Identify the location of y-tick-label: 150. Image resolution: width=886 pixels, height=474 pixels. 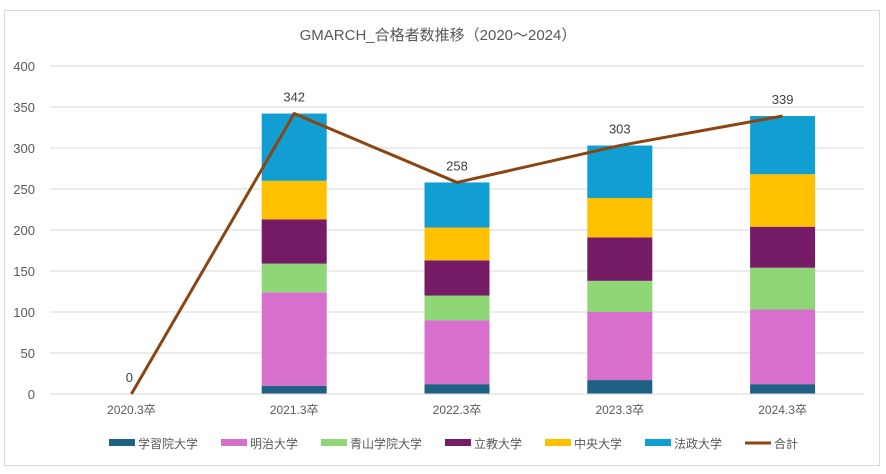
(24, 271).